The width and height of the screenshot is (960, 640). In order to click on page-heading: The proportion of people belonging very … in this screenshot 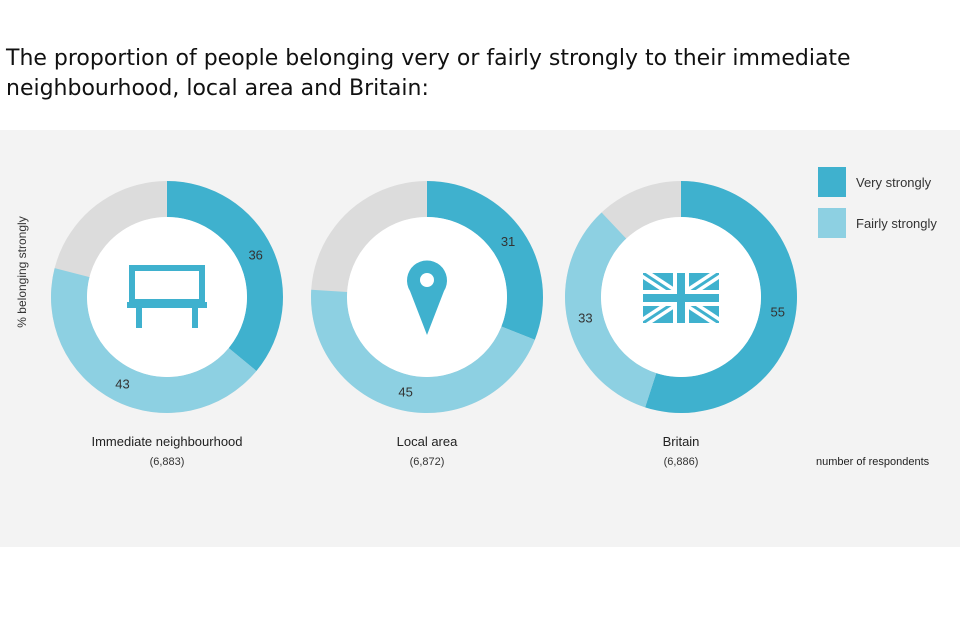, I will do `click(428, 73)`.